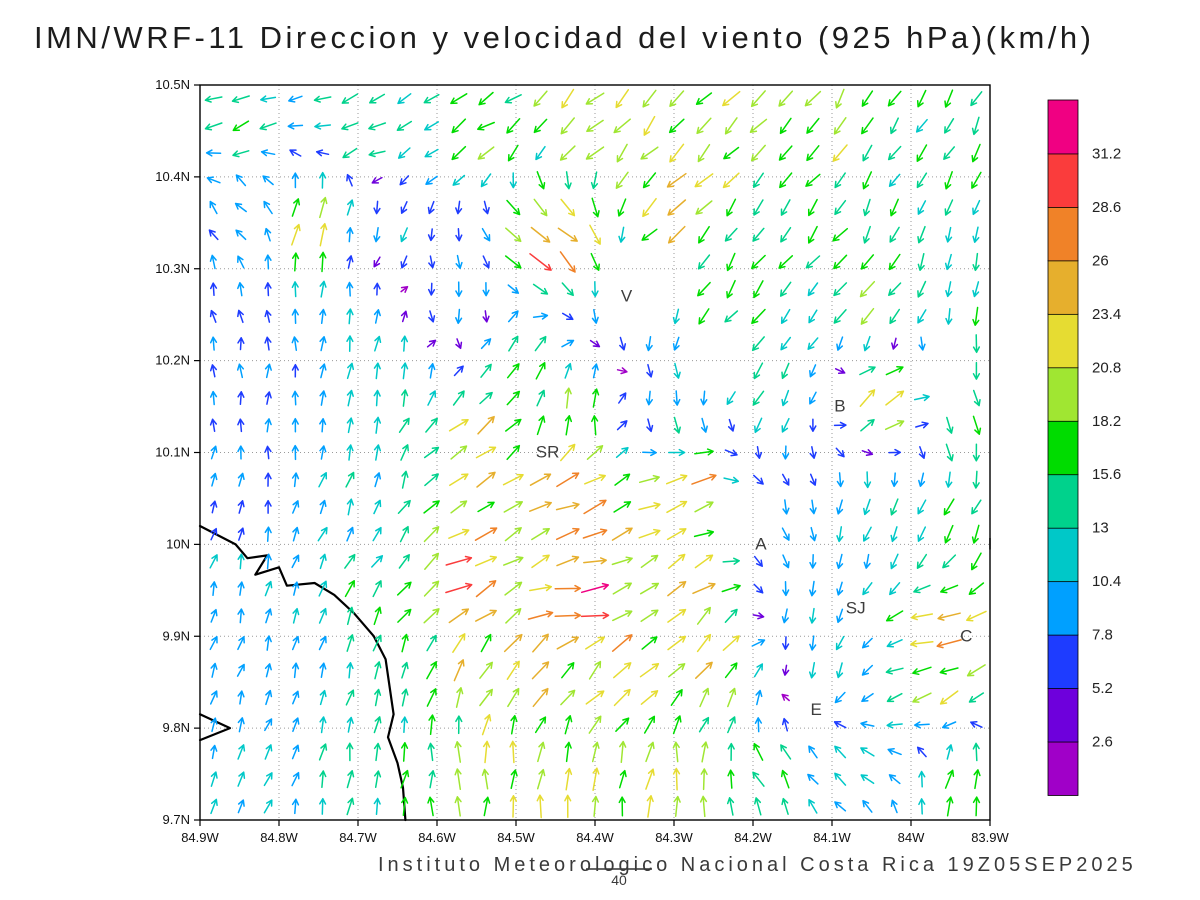 The width and height of the screenshot is (1200, 900). Describe the element at coordinates (911, 837) in the screenshot. I see `x-tick-label: 84W` at that location.